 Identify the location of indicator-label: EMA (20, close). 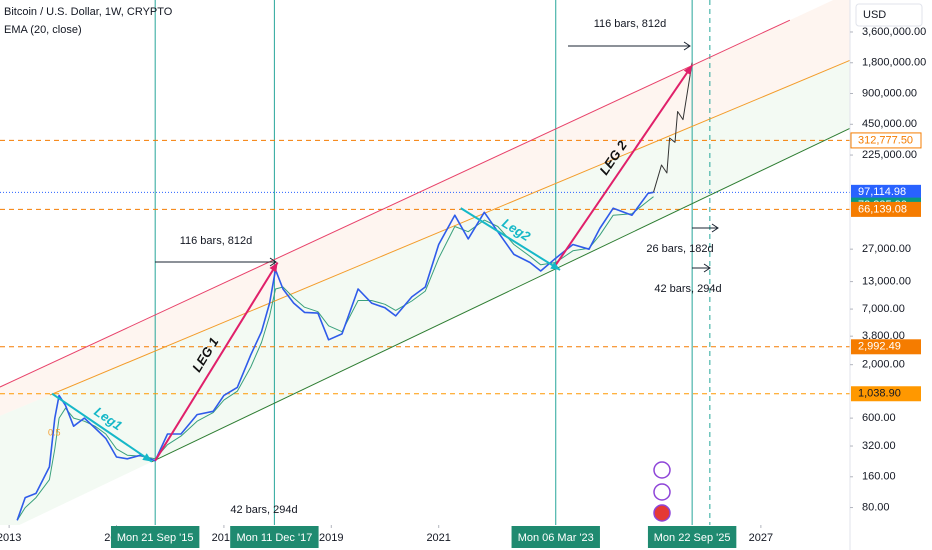
(43, 30).